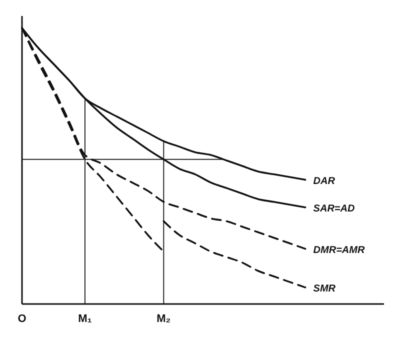 The height and width of the screenshot is (340, 400). What do you see at coordinates (334, 208) in the screenshot?
I see `series-label: SAR=AD` at bounding box center [334, 208].